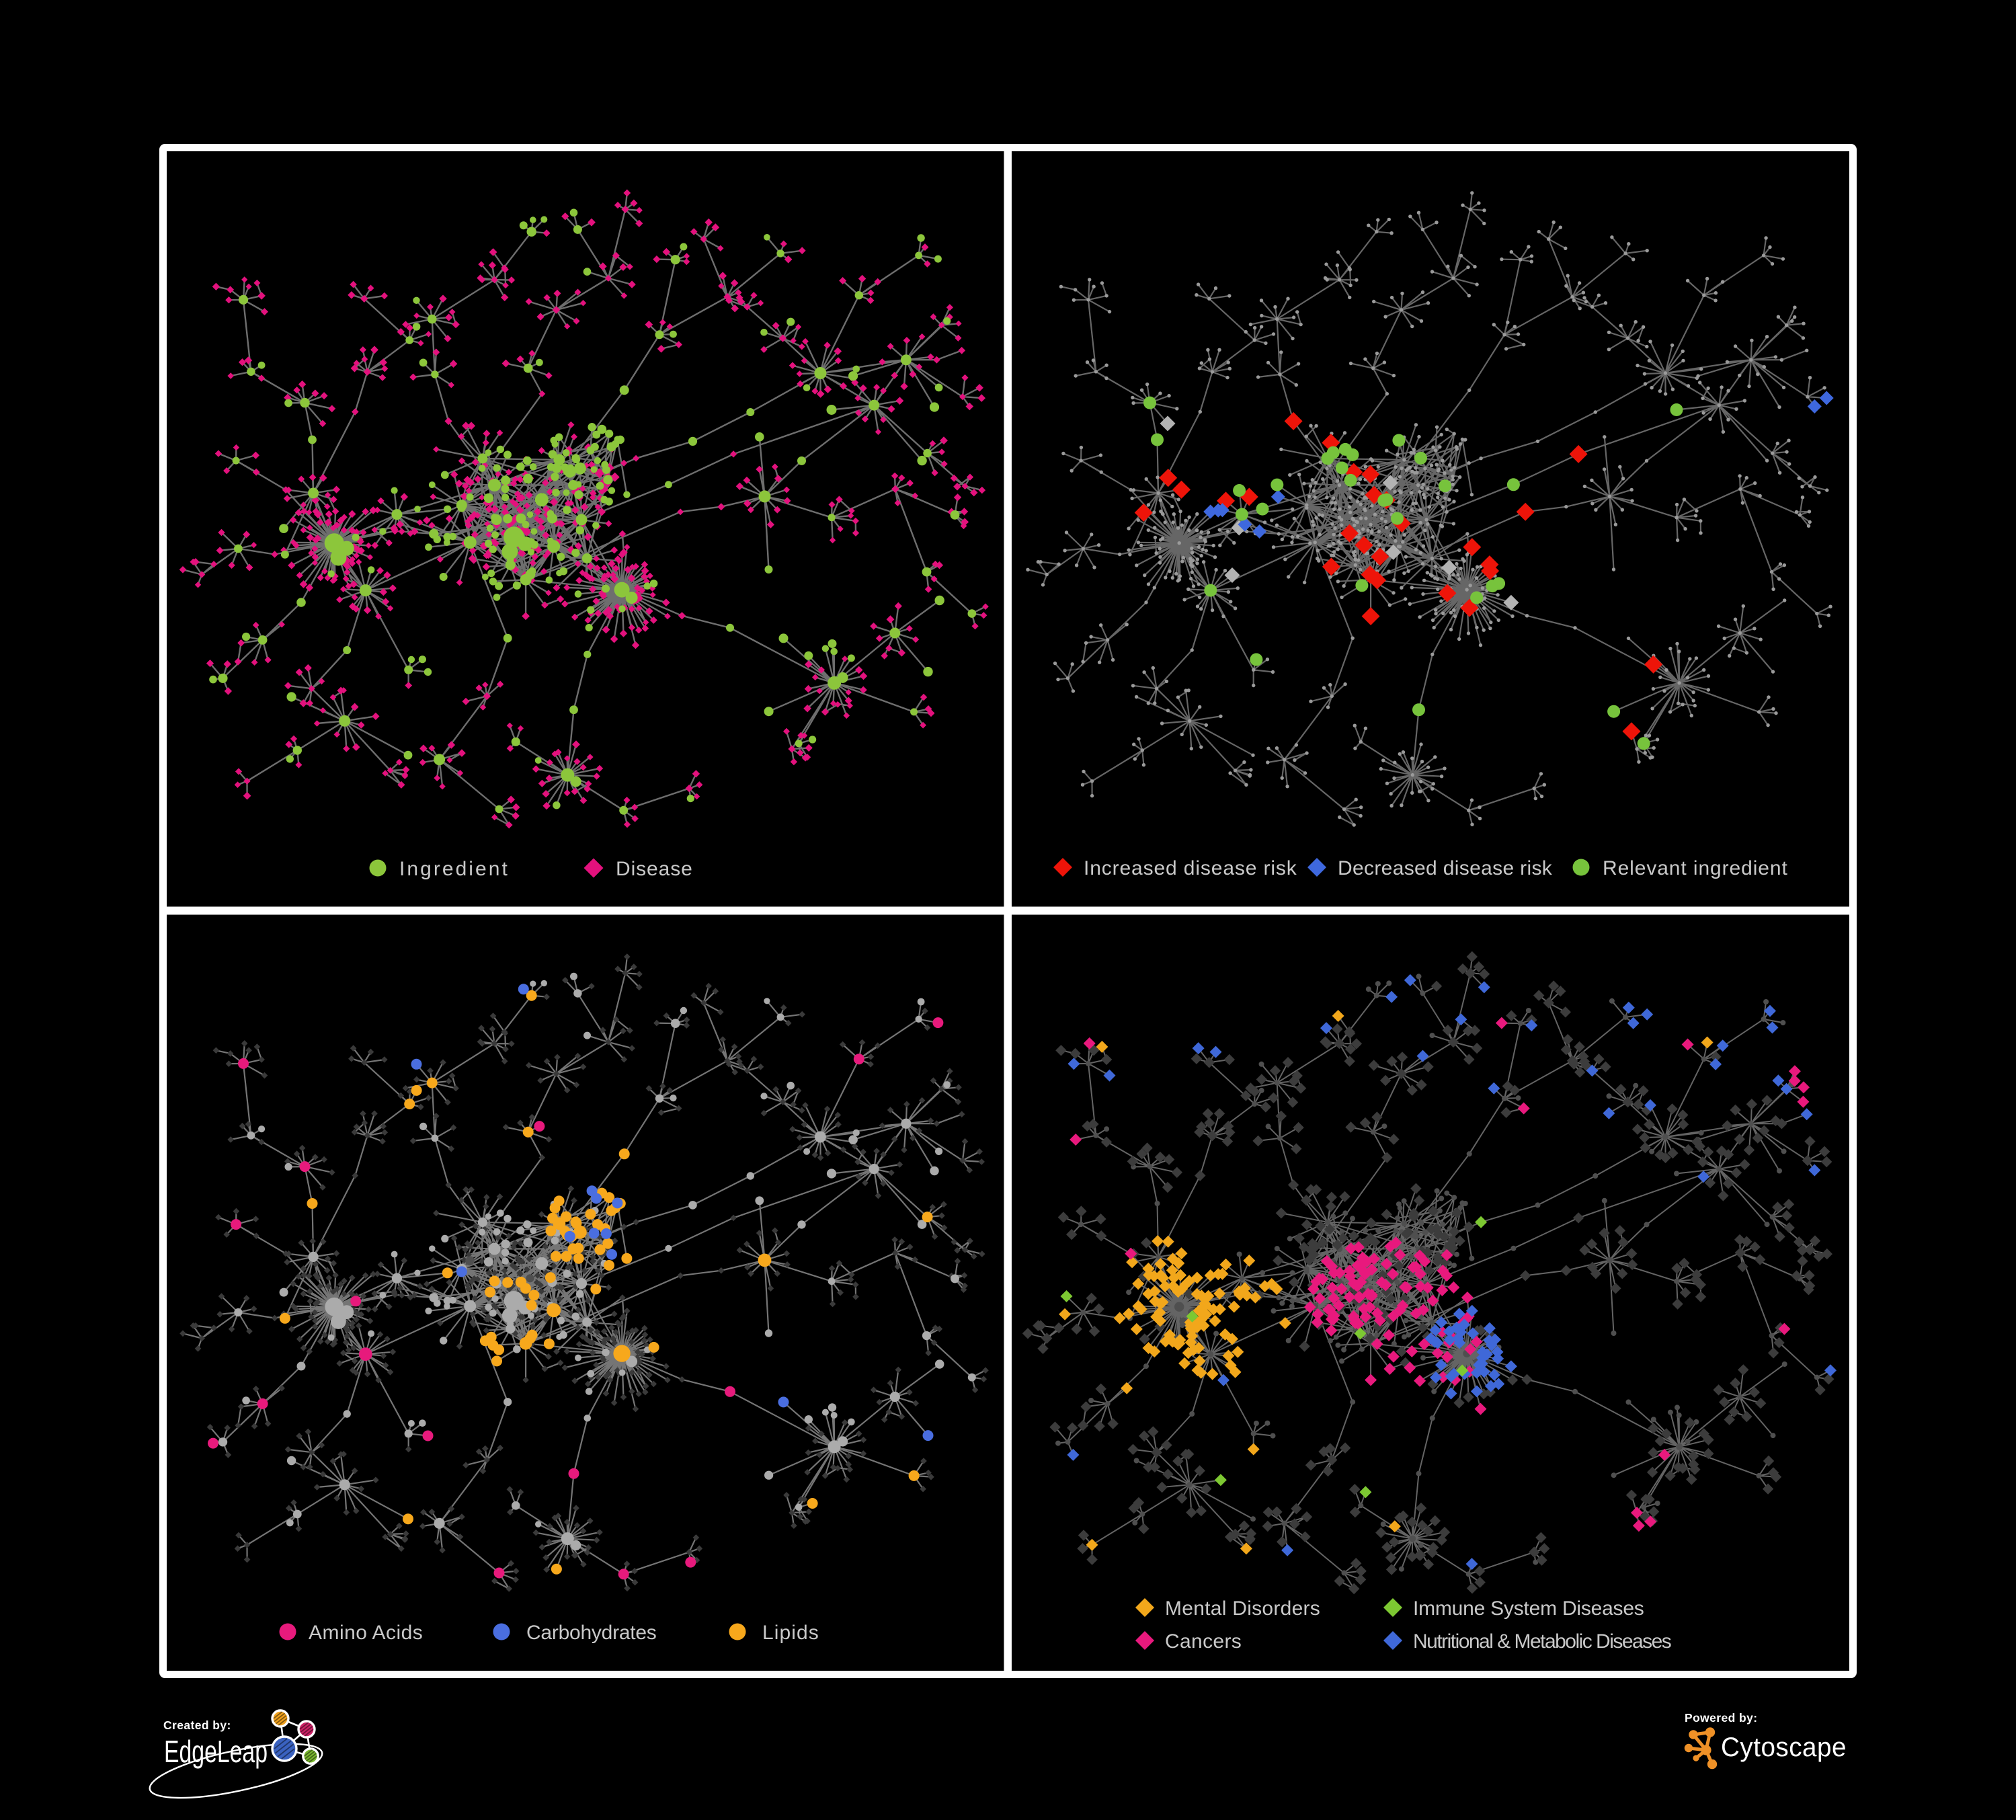  What do you see at coordinates (453, 869) in the screenshot?
I see `svg-text: Ingredient` at bounding box center [453, 869].